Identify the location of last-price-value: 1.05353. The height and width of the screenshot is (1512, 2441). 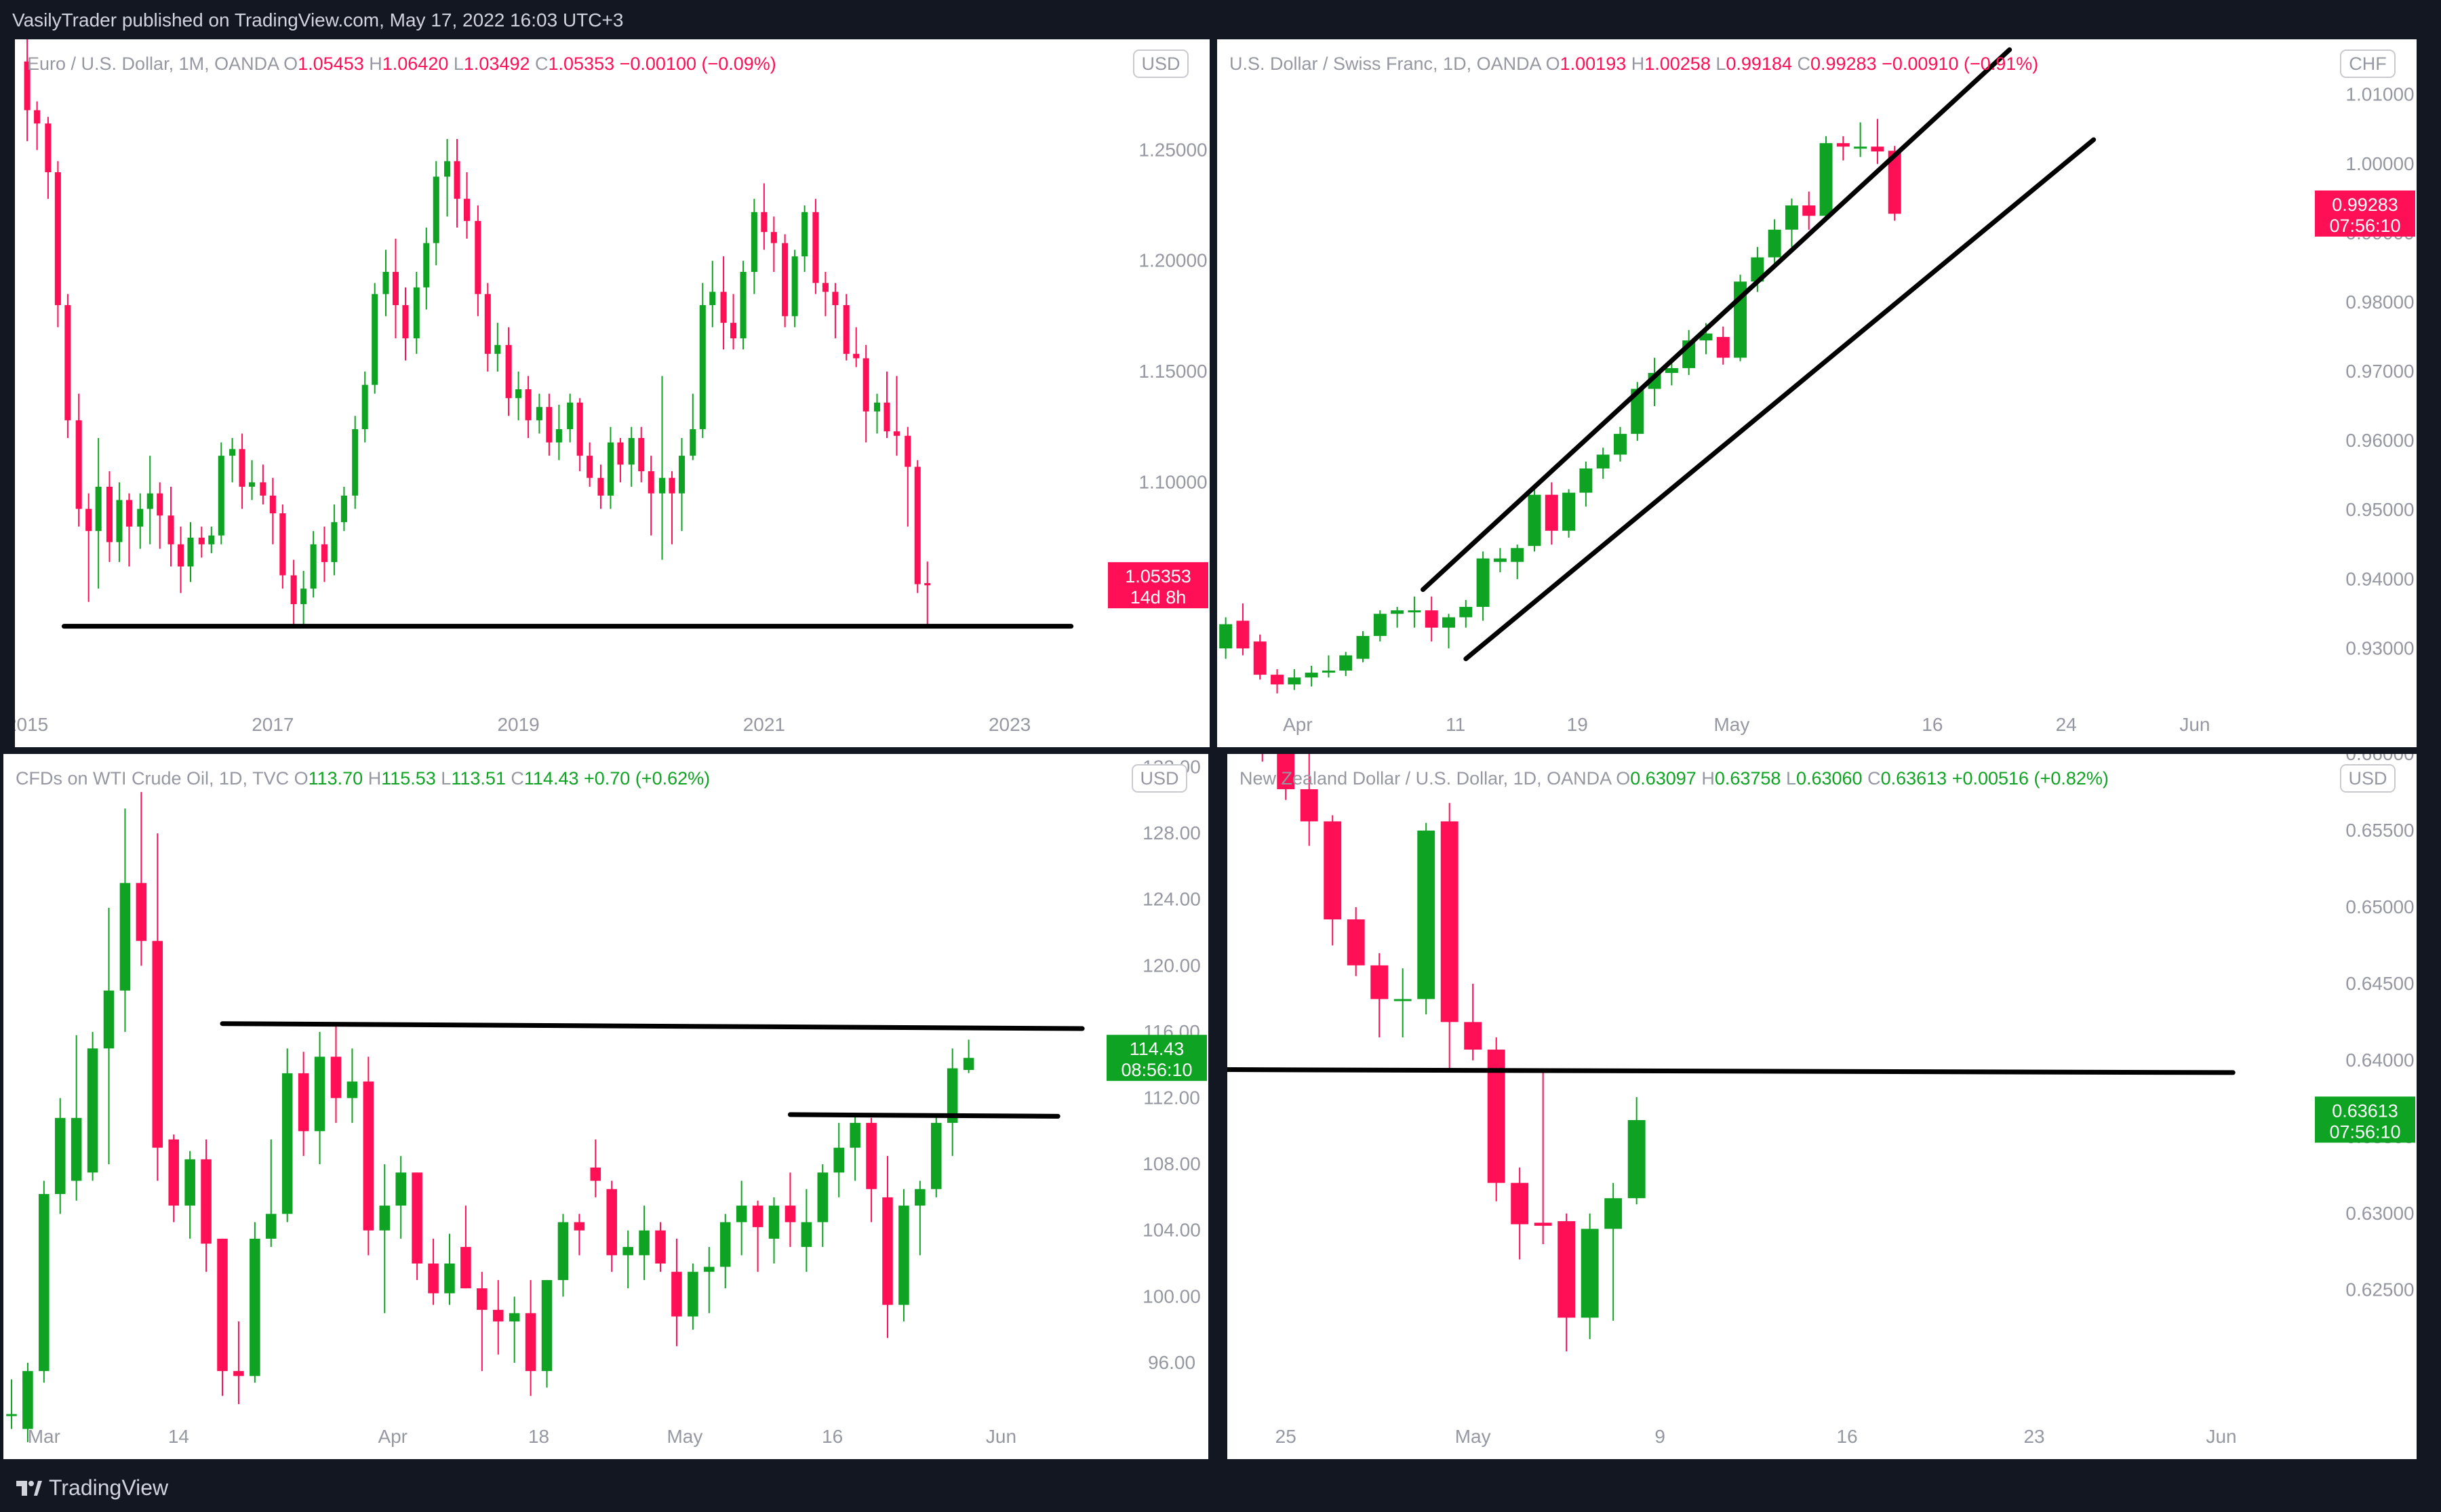
(1158, 576).